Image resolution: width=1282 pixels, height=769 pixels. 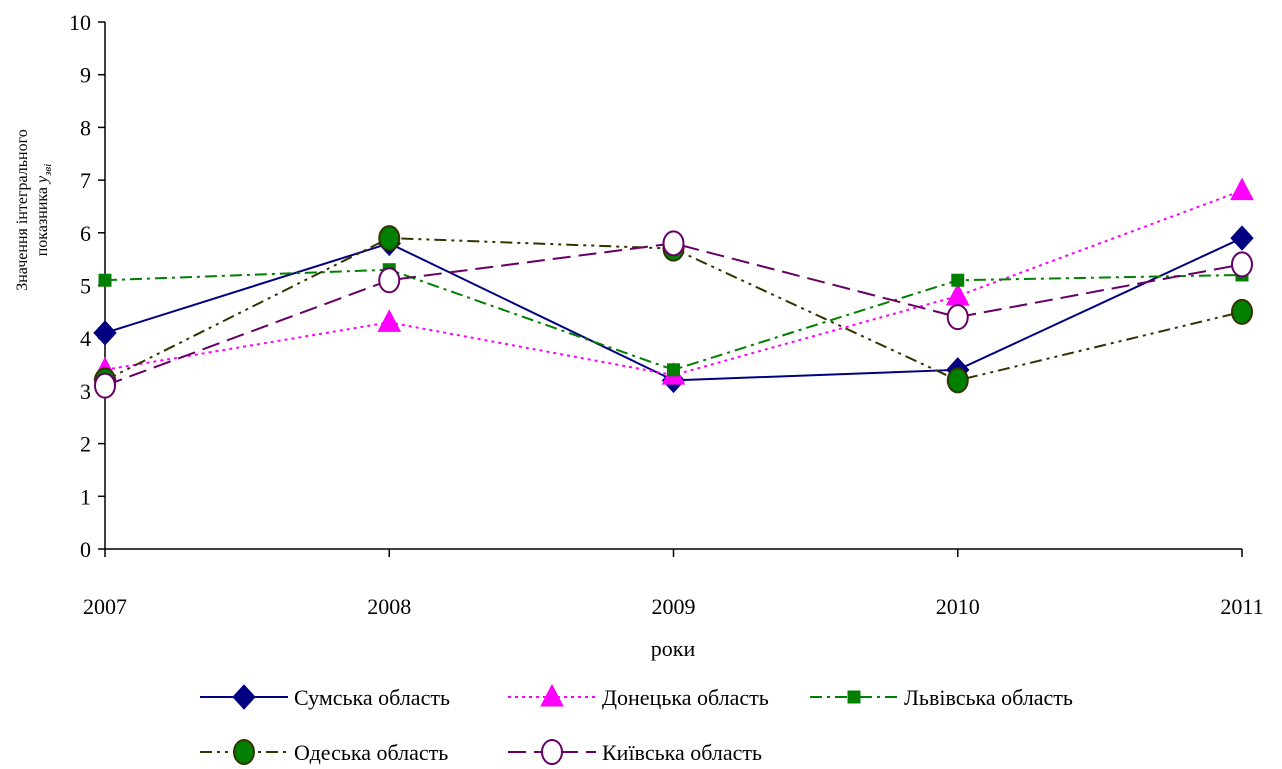 I want to click on y-tick-label: 8, so click(x=85, y=127).